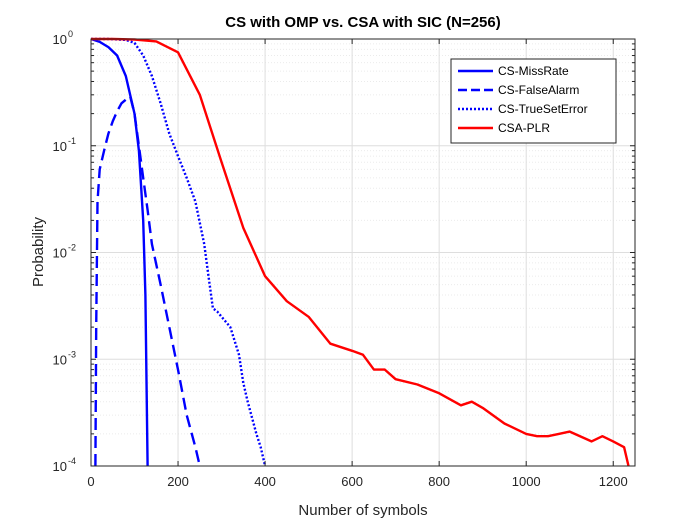  Describe the element at coordinates (524, 128) in the screenshot. I see `legend-label-csa-plr: CSA-PLR` at that location.